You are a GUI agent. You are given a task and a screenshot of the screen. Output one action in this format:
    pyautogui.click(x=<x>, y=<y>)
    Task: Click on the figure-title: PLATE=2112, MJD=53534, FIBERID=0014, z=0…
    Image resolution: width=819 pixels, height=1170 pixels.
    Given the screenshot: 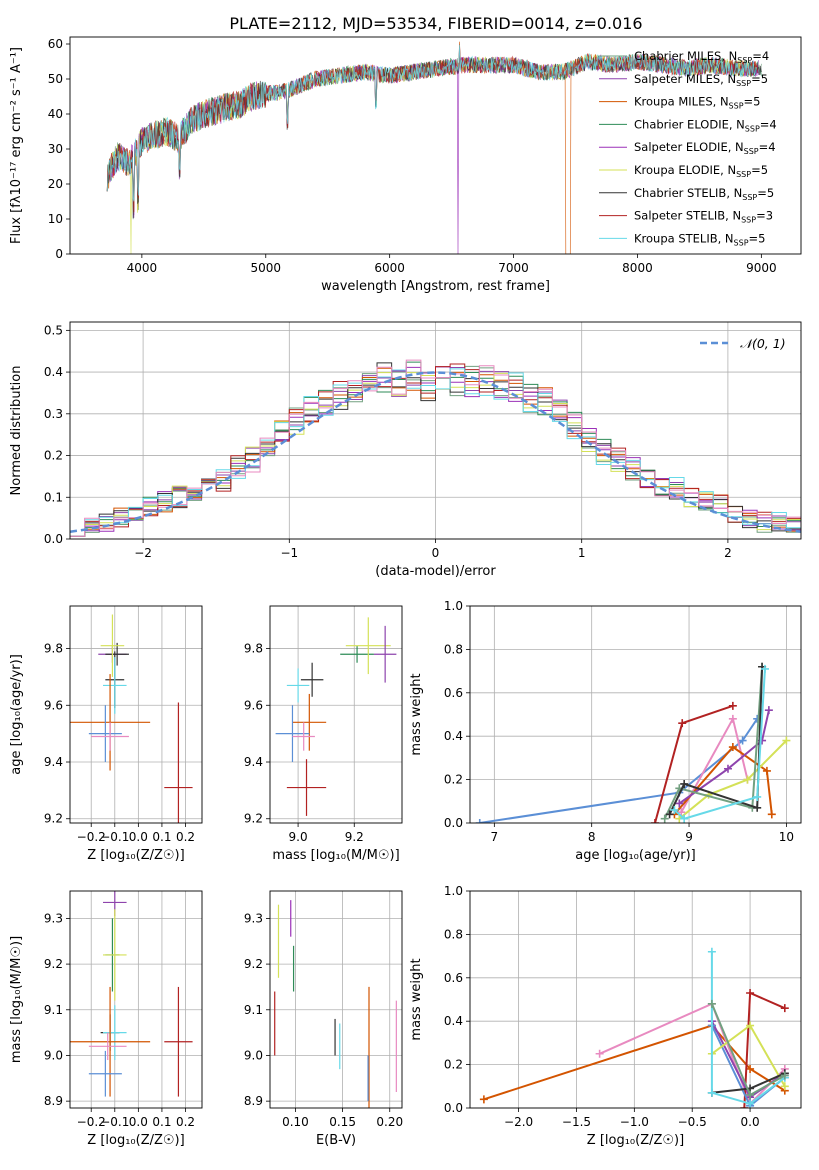 What is the action you would take?
    pyautogui.click(x=435, y=23)
    